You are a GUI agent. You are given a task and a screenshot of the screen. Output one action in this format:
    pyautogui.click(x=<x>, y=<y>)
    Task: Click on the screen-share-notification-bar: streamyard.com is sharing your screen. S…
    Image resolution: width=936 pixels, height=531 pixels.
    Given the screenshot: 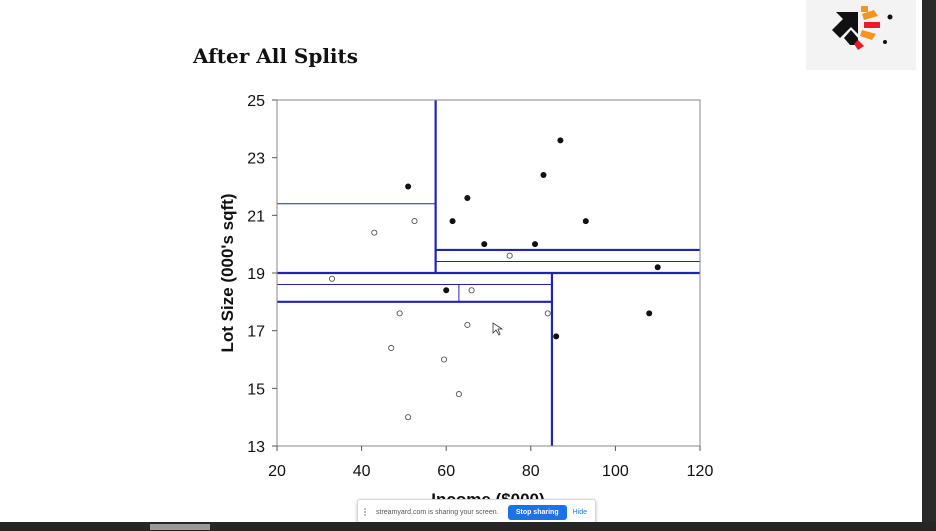 What is the action you would take?
    pyautogui.click(x=476, y=512)
    